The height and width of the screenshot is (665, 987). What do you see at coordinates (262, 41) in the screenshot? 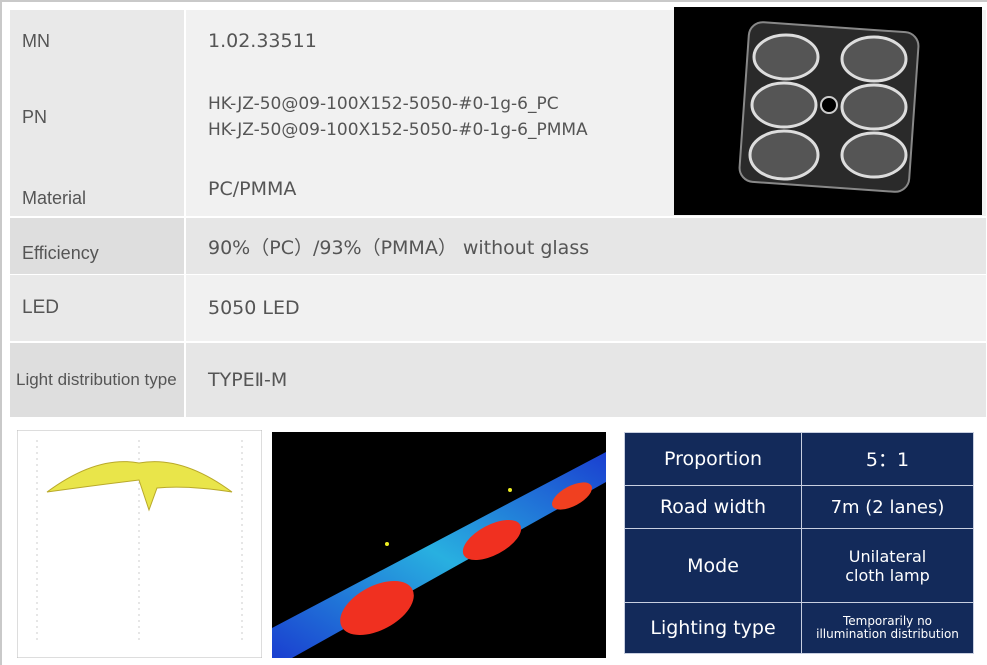
I see `text: 1.02.33511` at bounding box center [262, 41].